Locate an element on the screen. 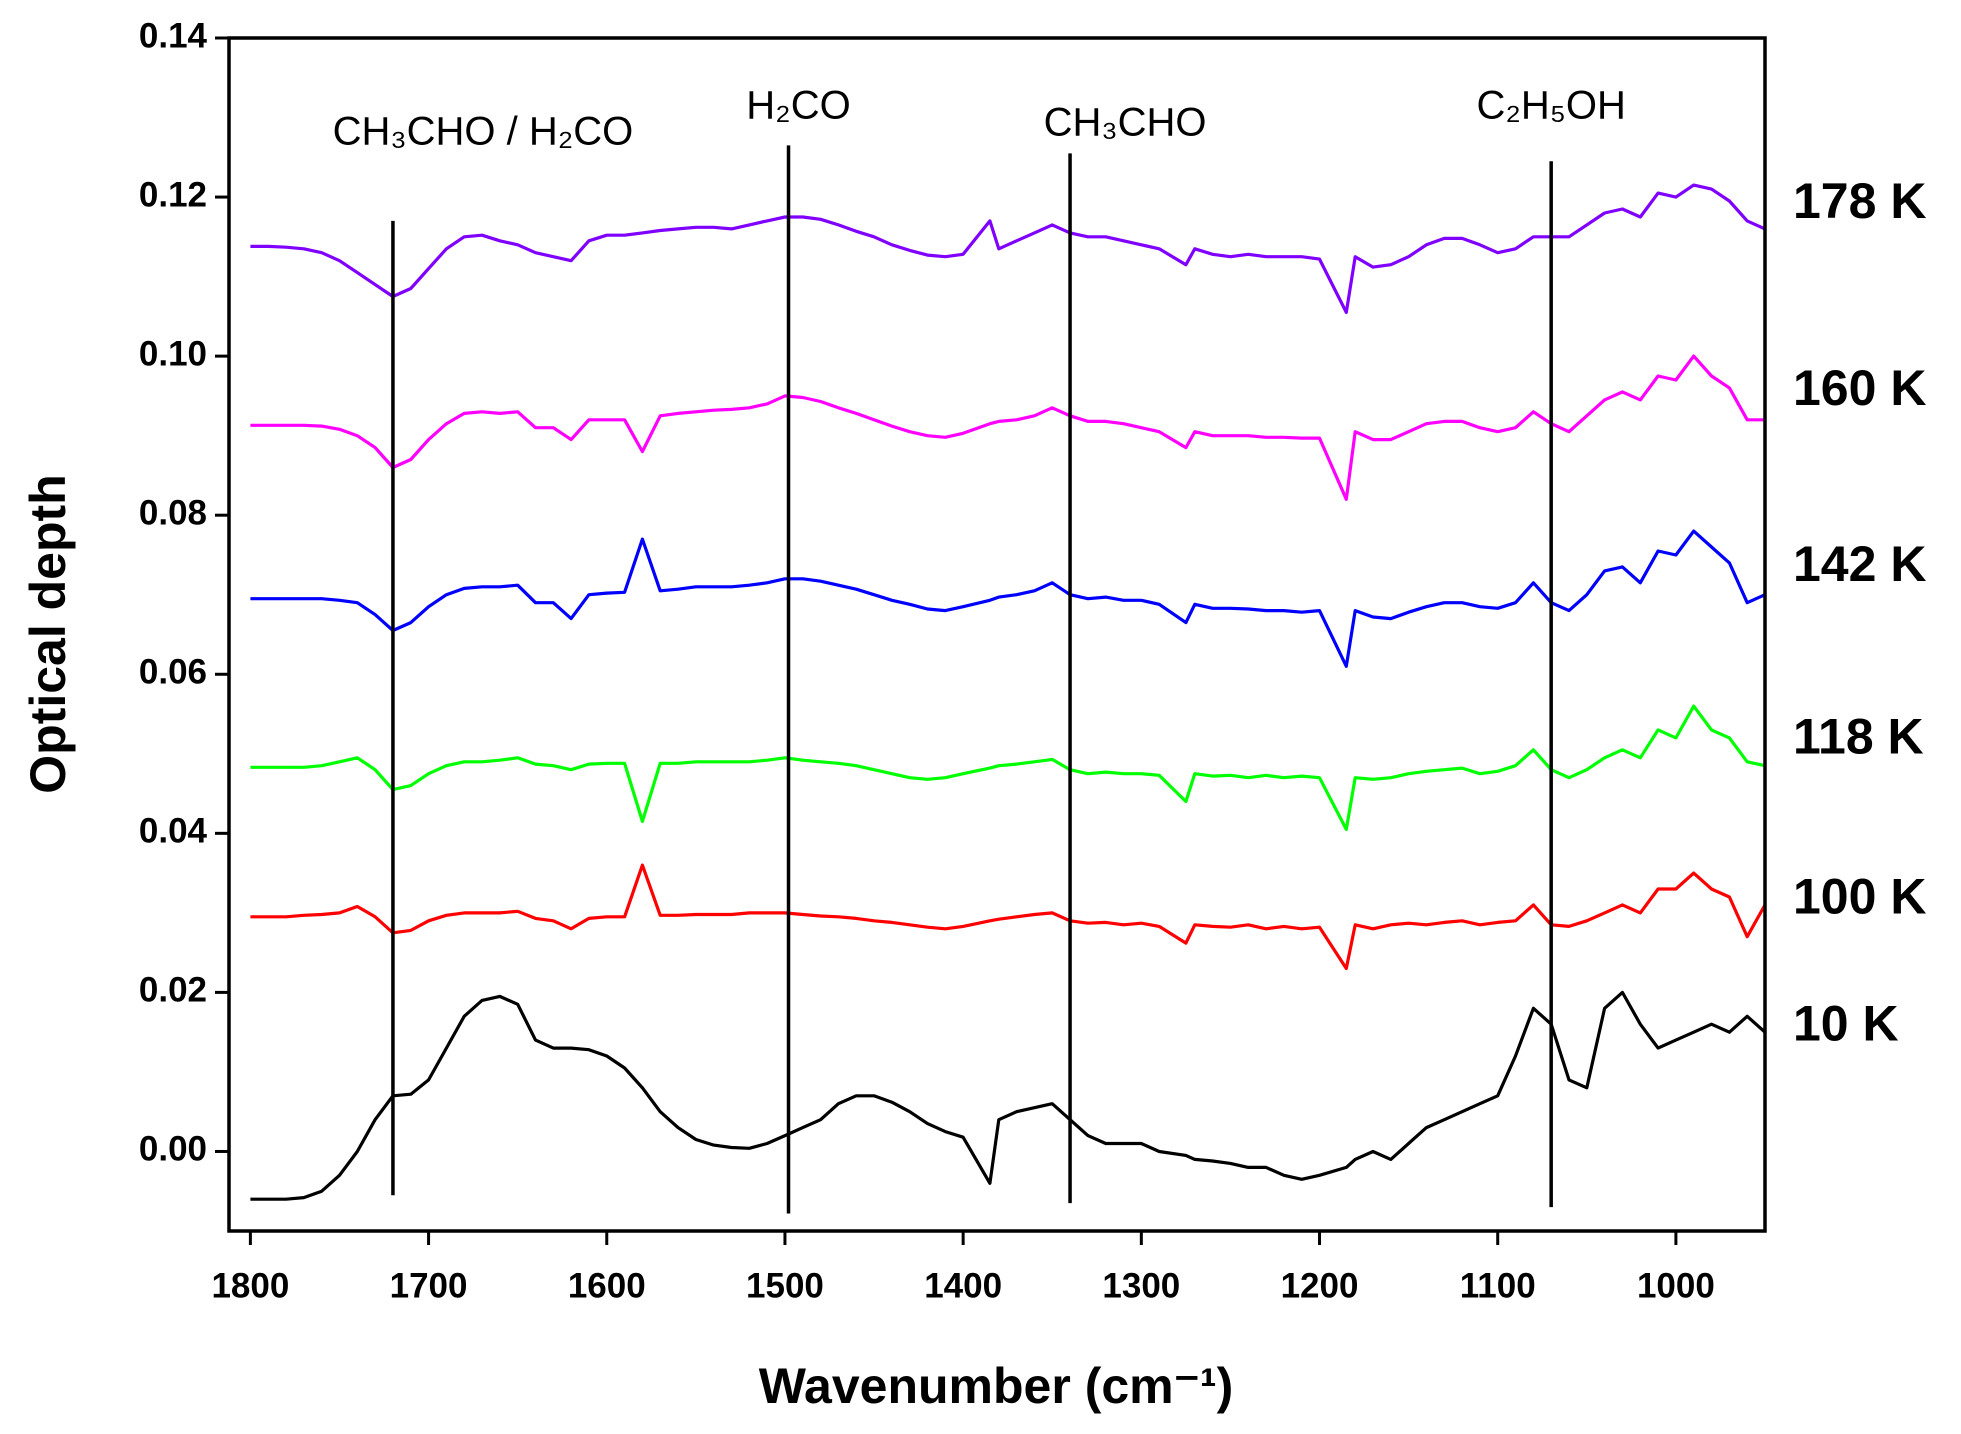  y-tick-label: 0.02 is located at coordinates (173, 990).